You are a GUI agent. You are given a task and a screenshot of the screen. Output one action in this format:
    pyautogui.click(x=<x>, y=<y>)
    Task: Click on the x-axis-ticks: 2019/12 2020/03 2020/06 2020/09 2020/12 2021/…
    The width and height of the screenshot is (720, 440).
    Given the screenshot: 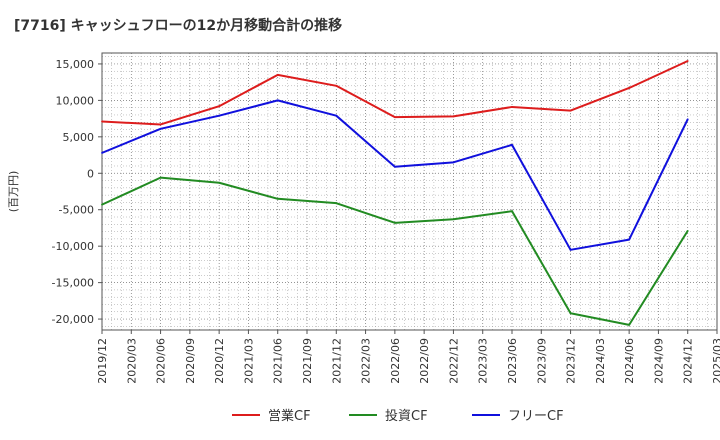 What is the action you would take?
    pyautogui.click(x=408, y=357)
    